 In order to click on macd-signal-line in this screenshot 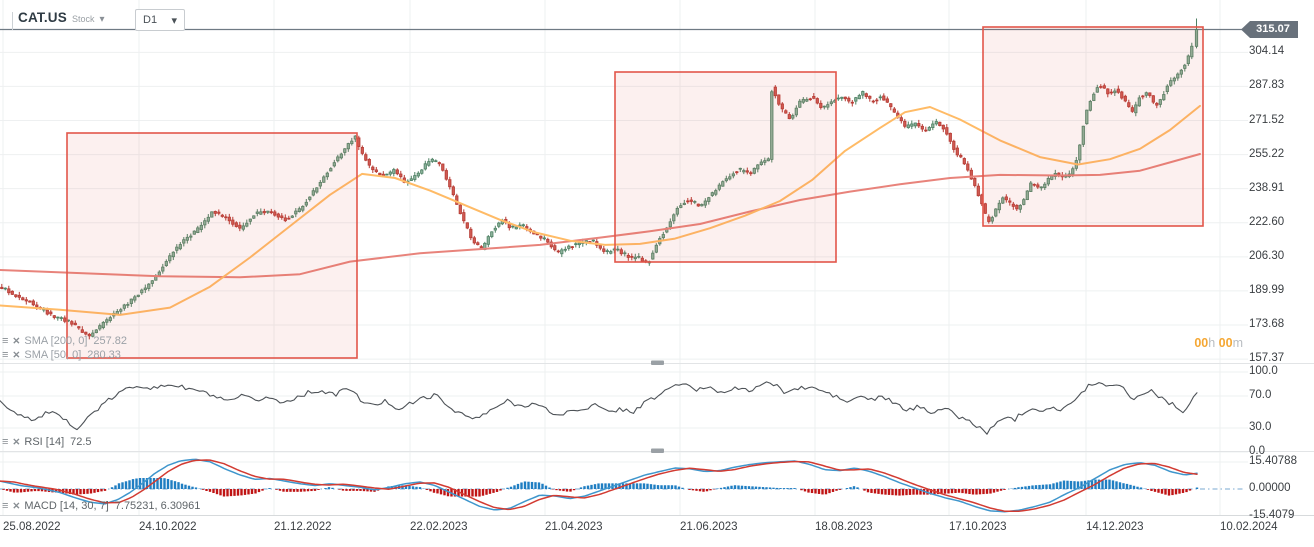, I will do `click(599, 486)`.